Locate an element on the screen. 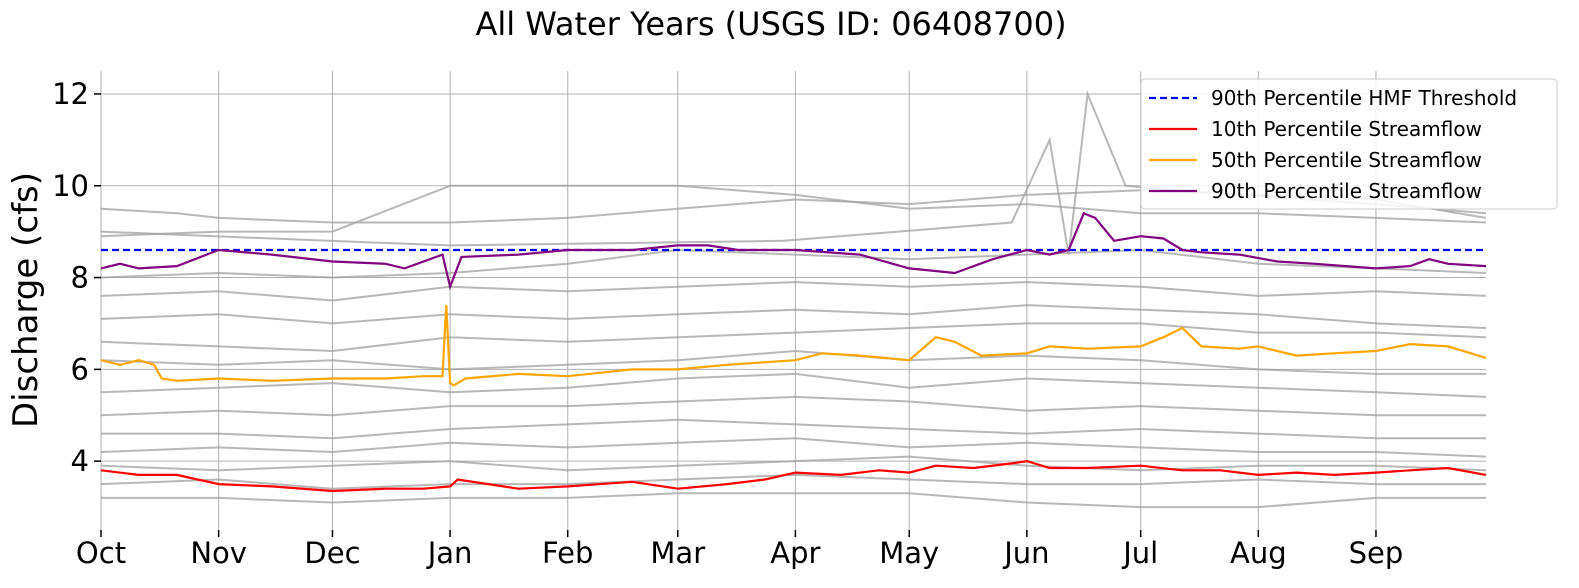 This screenshot has height=588, width=1579. y-tick-label: 4 is located at coordinates (80, 461).